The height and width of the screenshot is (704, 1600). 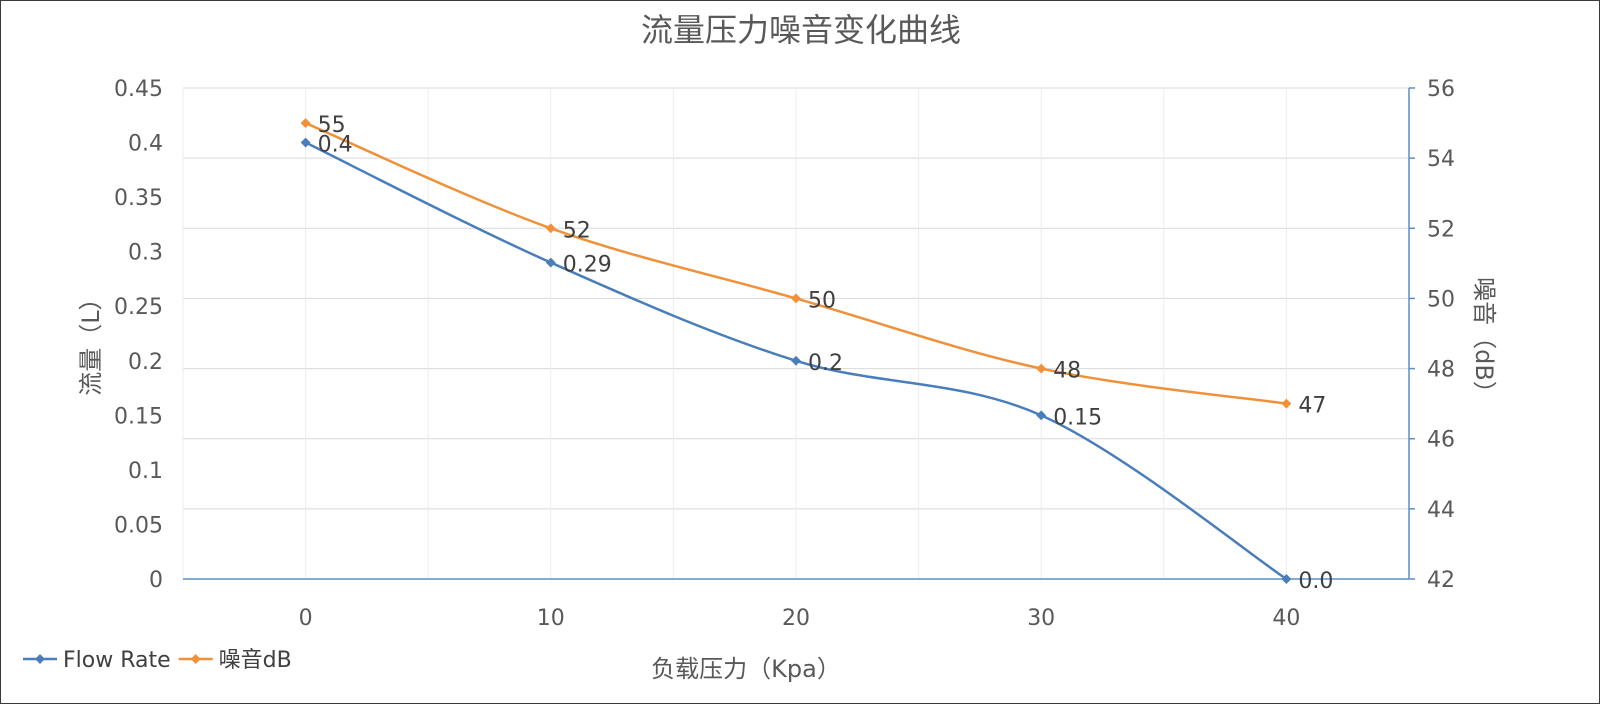 What do you see at coordinates (117, 660) in the screenshot?
I see `legend-label-0: Flow Rate` at bounding box center [117, 660].